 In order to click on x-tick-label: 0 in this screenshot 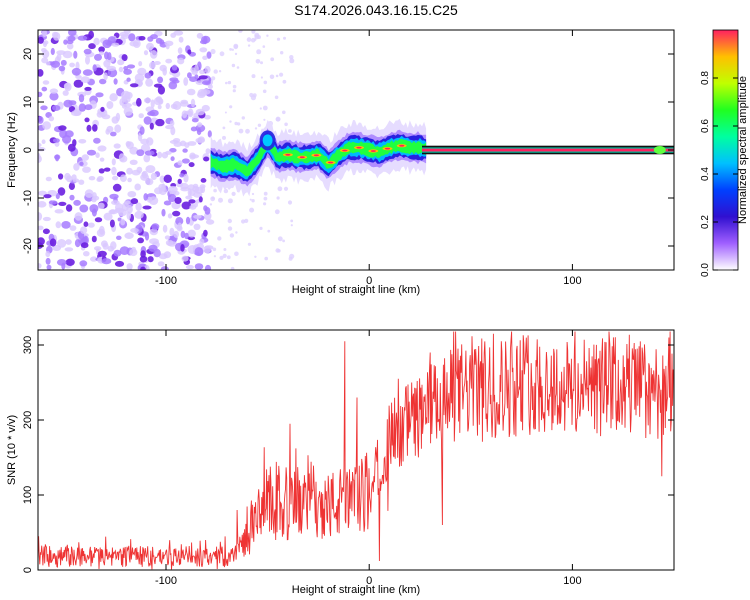, I will do `click(369, 581)`.